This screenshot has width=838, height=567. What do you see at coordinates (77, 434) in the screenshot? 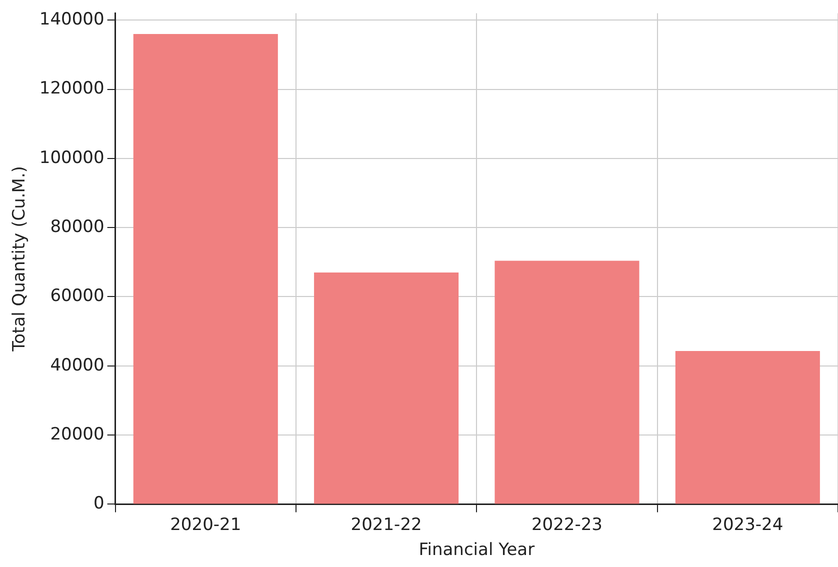
I see `y-tick-label: 20000` at bounding box center [77, 434].